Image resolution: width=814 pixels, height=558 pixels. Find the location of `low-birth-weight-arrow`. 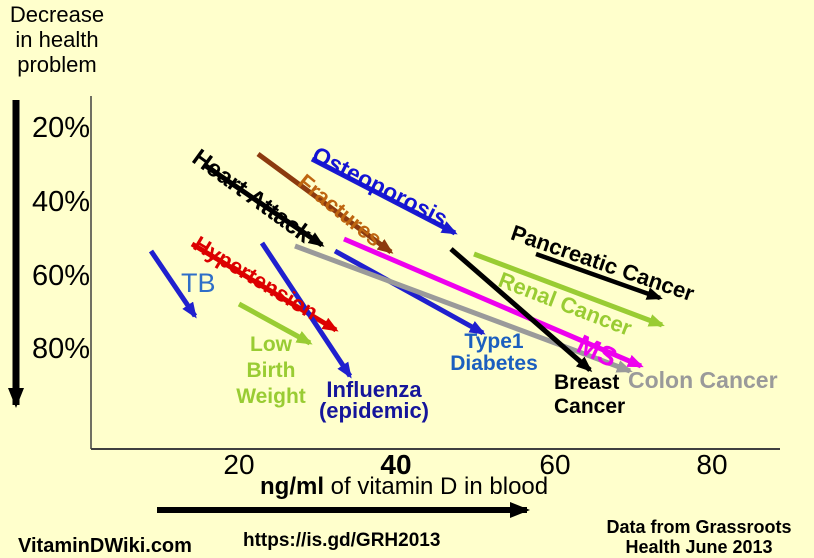

low-birth-weight-arrow is located at coordinates (275, 323).